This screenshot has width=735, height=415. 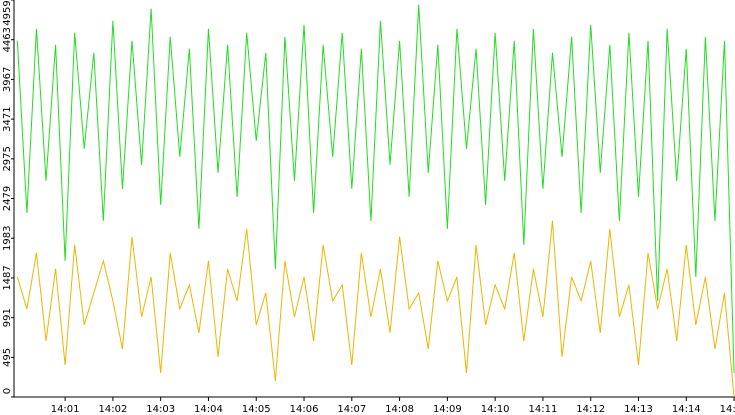 I want to click on y-tick-label: 4959, so click(x=7, y=12).